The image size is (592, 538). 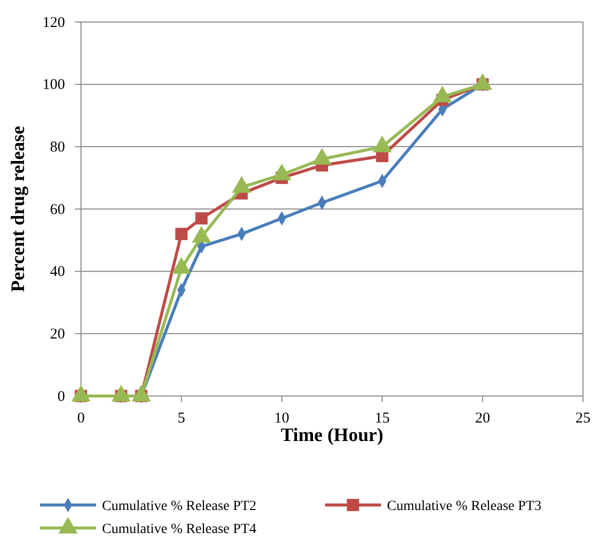 I want to click on y-tick-label: 120, so click(x=53, y=22).